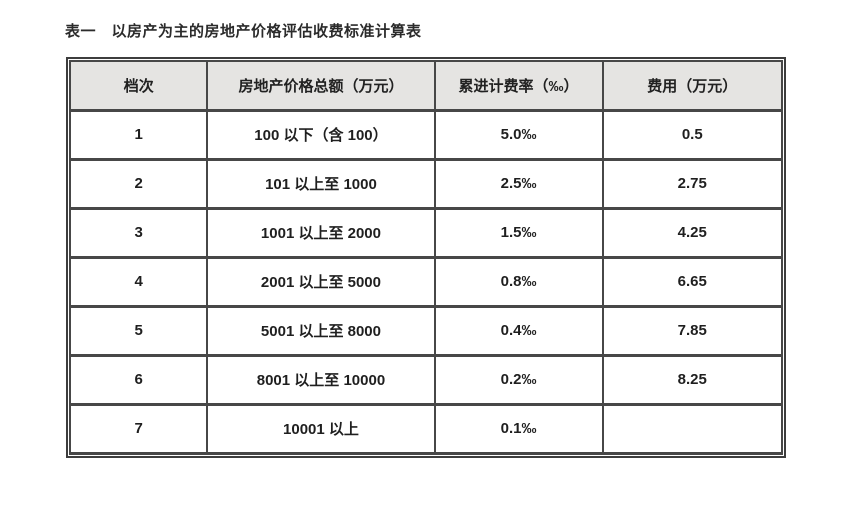  I want to click on cell-progressive-rate: 0.1‰, so click(518, 429).